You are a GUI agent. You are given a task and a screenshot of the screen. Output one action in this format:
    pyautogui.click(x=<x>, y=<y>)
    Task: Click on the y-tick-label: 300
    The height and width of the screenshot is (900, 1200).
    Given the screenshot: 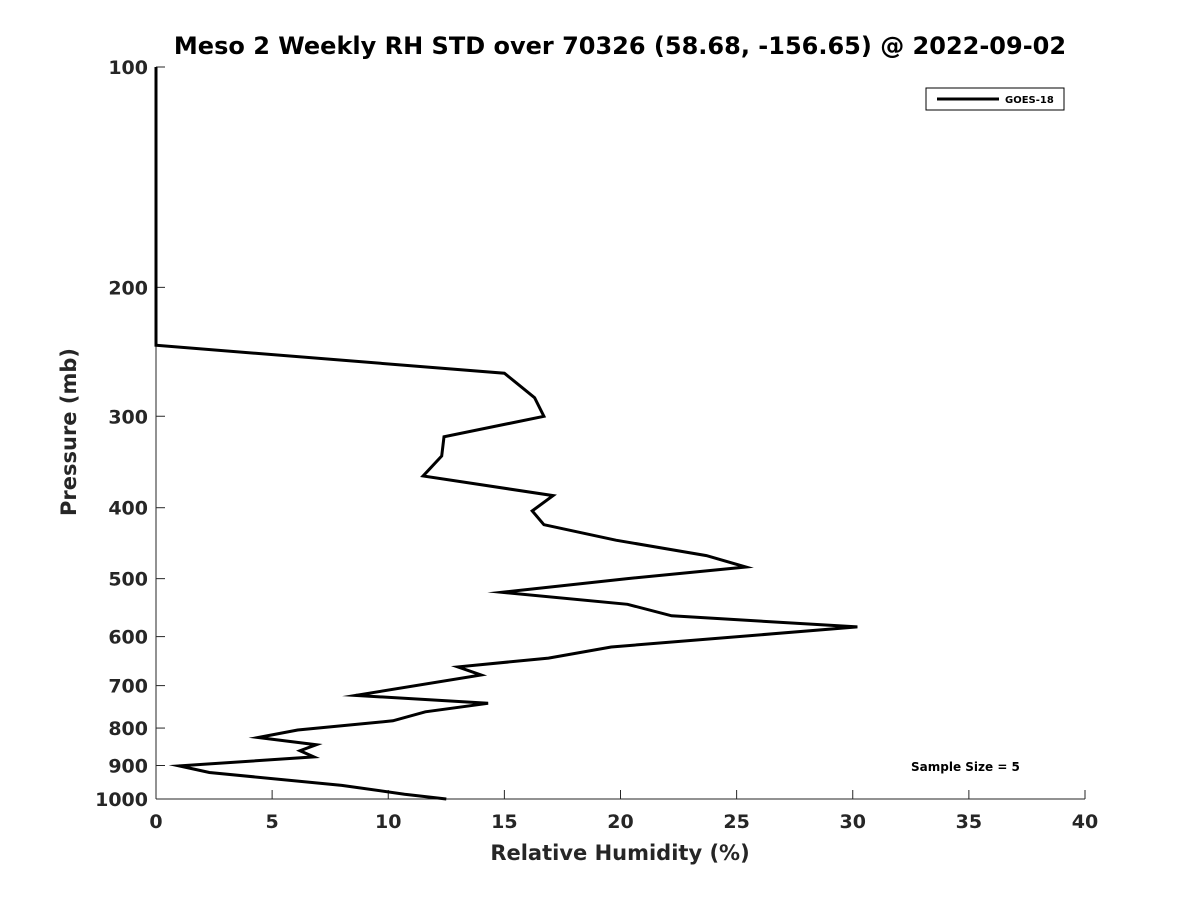 What is the action you would take?
    pyautogui.click(x=128, y=417)
    